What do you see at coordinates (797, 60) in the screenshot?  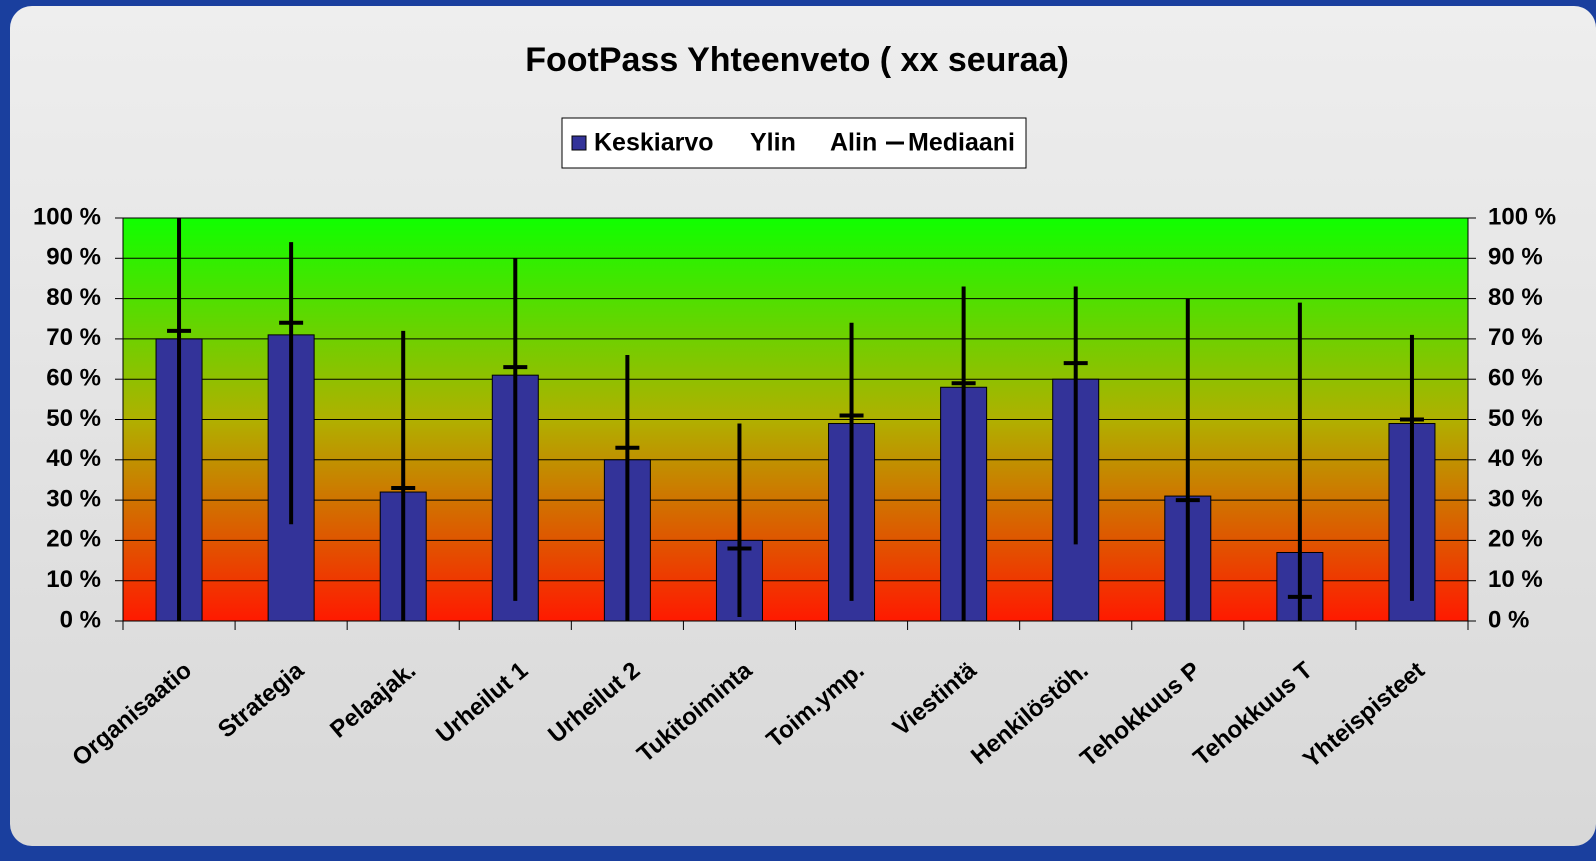 I see `chart-title: FootPass Yhteenveto ( xx seuraa)` at bounding box center [797, 60].